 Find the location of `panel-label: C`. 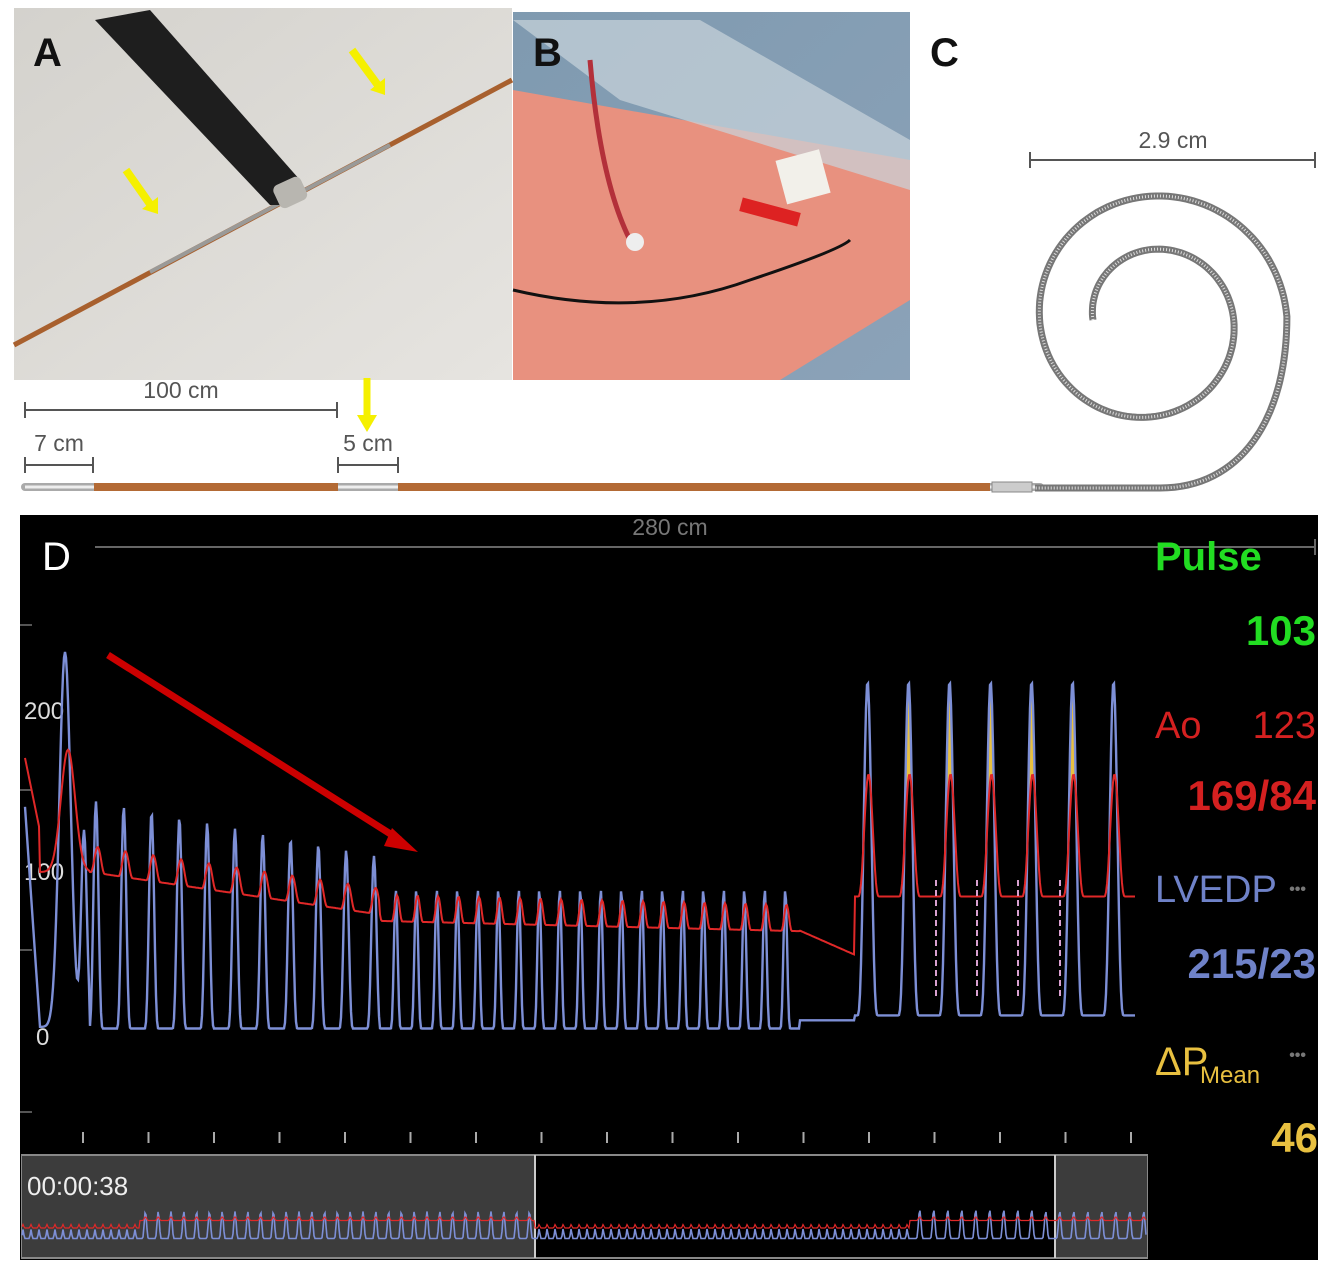

panel-label: C is located at coordinates (944, 53).